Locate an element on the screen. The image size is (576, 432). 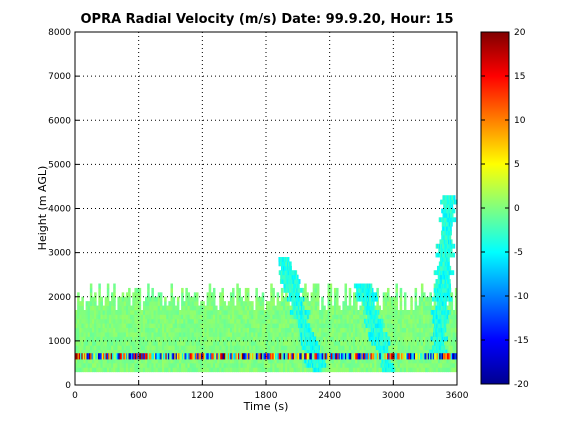
x-tick-label: 1800 is located at coordinates (266, 396).